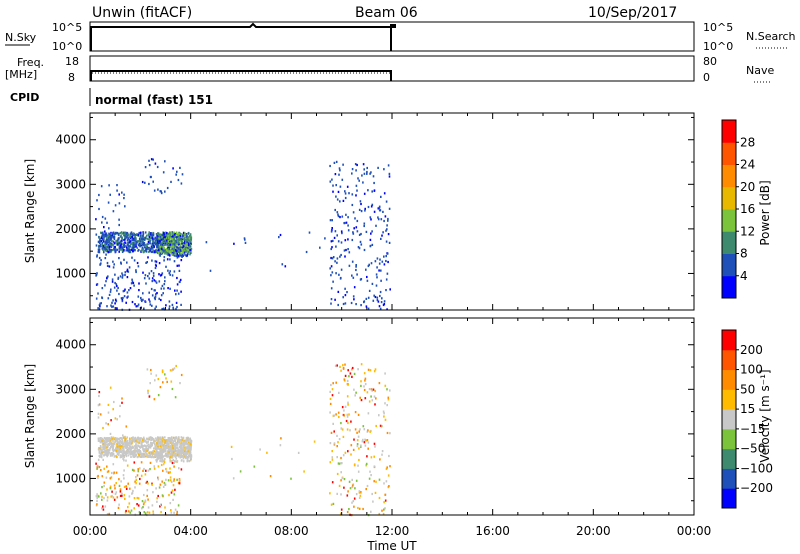 Image resolution: width=800 pixels, height=554 pixels. What do you see at coordinates (729, 419) in the screenshot?
I see `colorbar-frame` at bounding box center [729, 419].